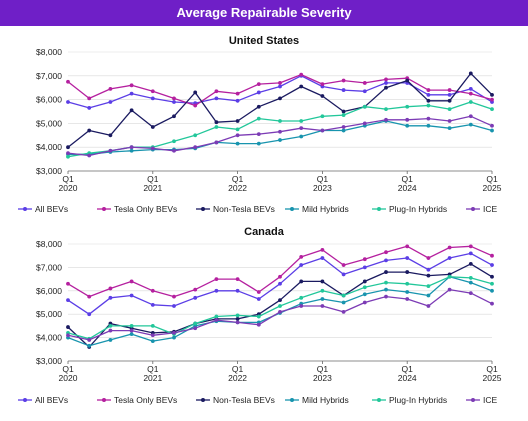 This screenshot has height=421, width=528. What do you see at coordinates (237, 378) in the screenshot?
I see `x-tick-year: 2022` at bounding box center [237, 378].